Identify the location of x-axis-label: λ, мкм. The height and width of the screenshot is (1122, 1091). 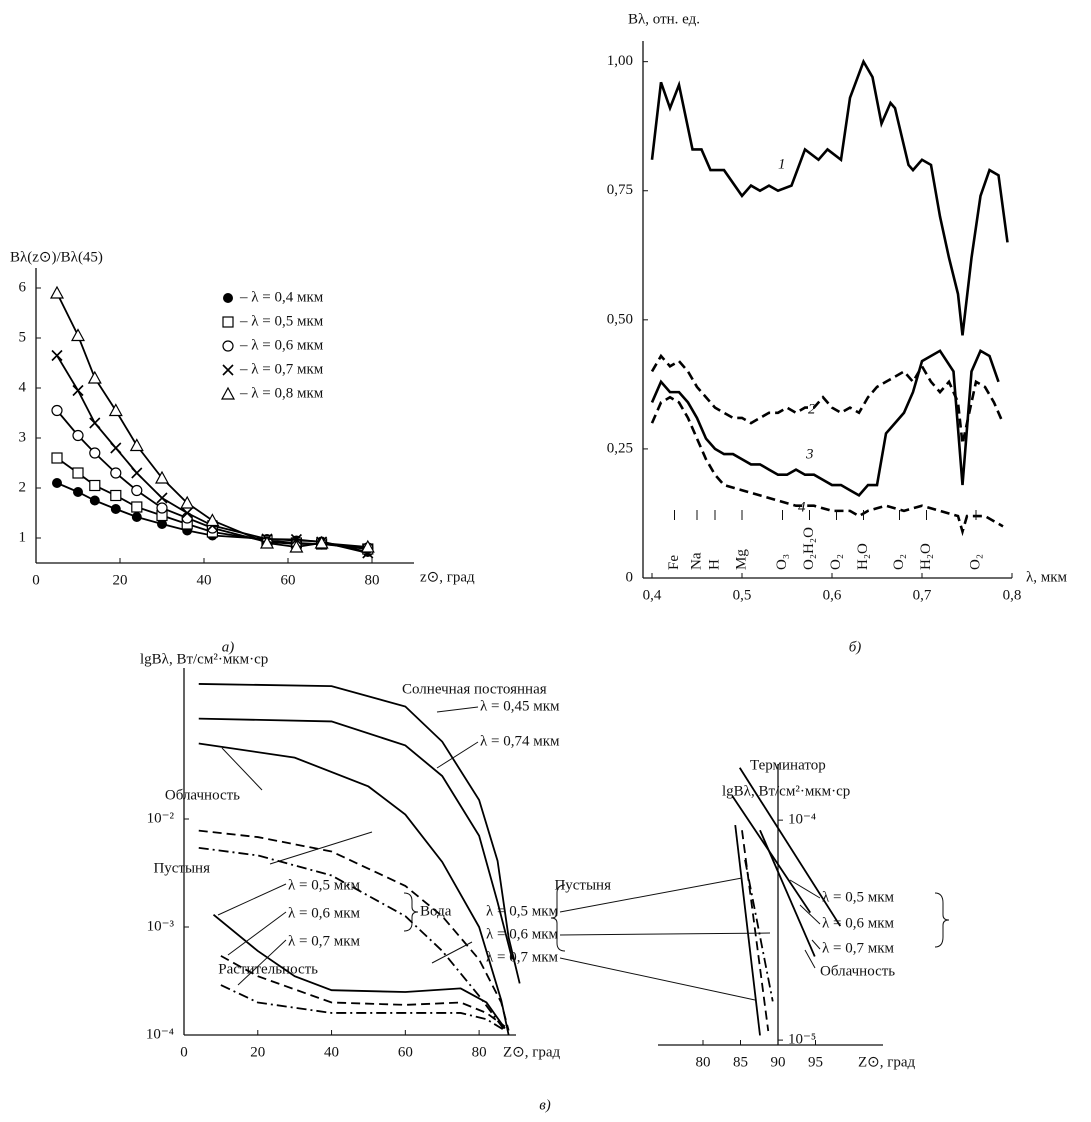
(1047, 577).